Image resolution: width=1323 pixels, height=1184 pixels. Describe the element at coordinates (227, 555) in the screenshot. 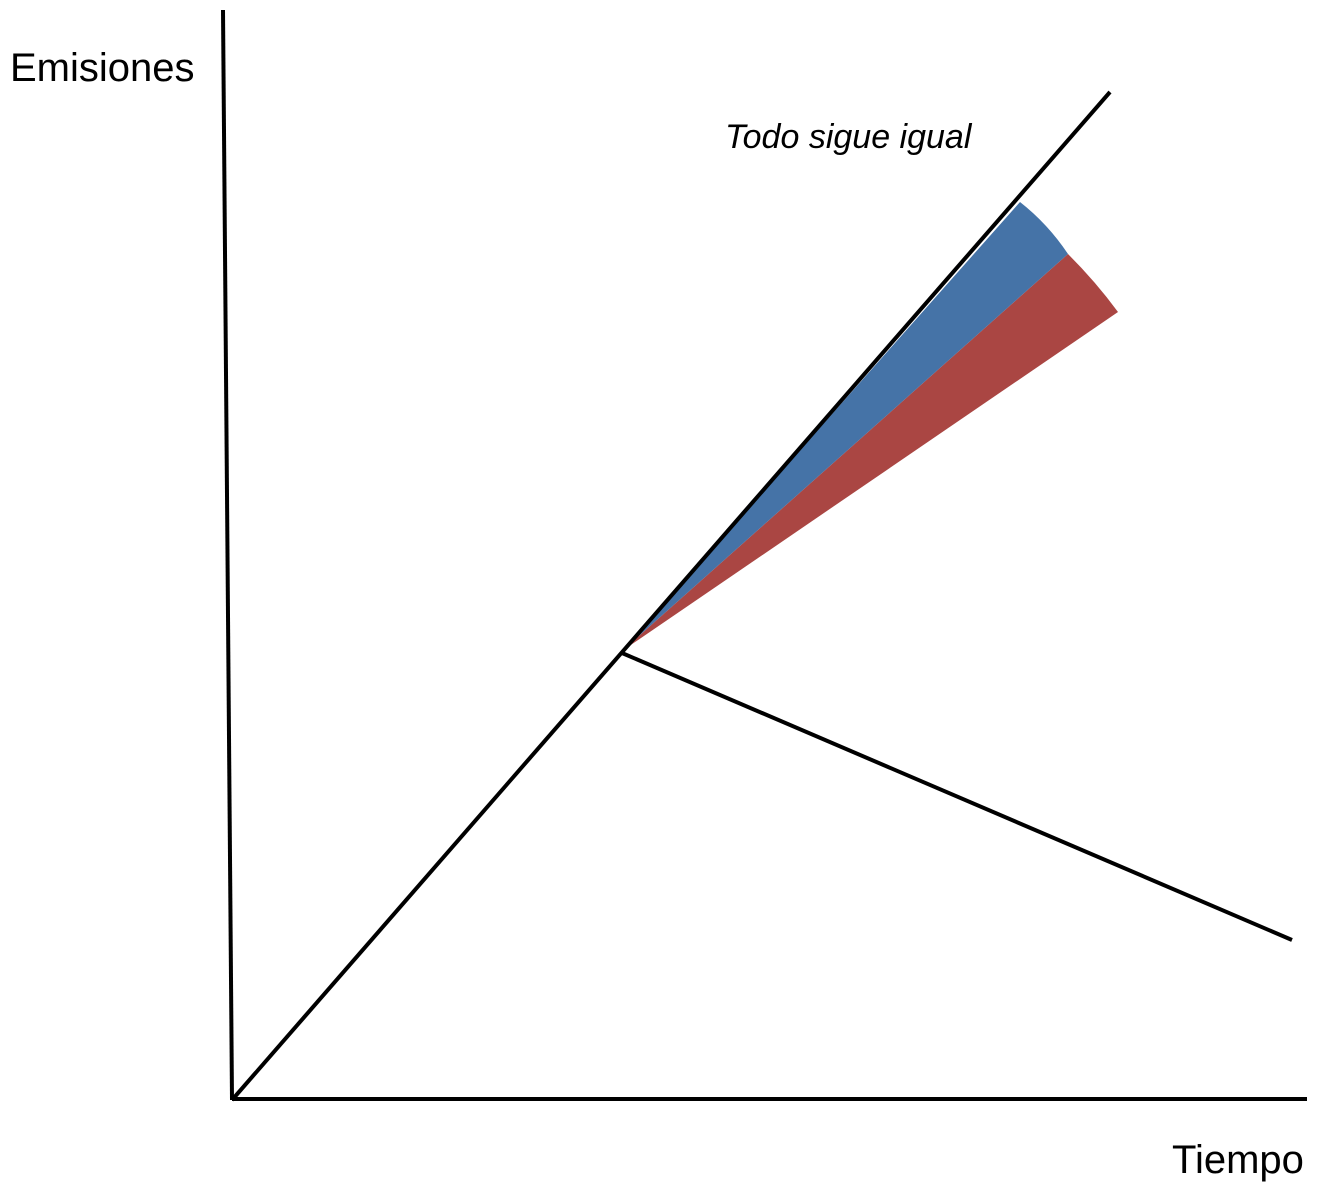

I see `y-axis` at that location.